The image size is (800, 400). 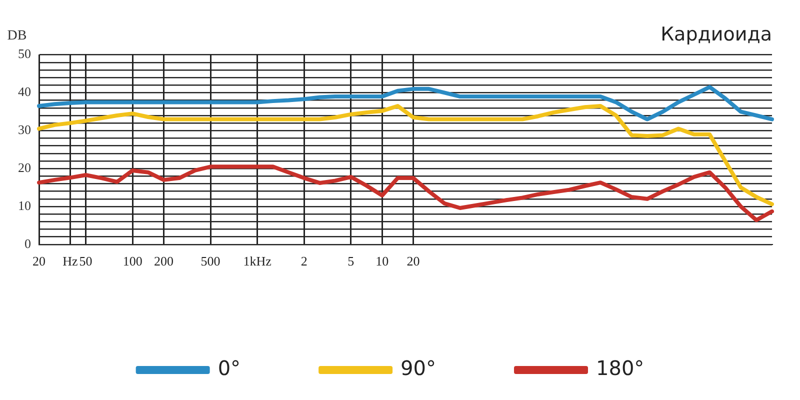 What do you see at coordinates (24, 54) in the screenshot?
I see `y-tick-label: 50` at bounding box center [24, 54].